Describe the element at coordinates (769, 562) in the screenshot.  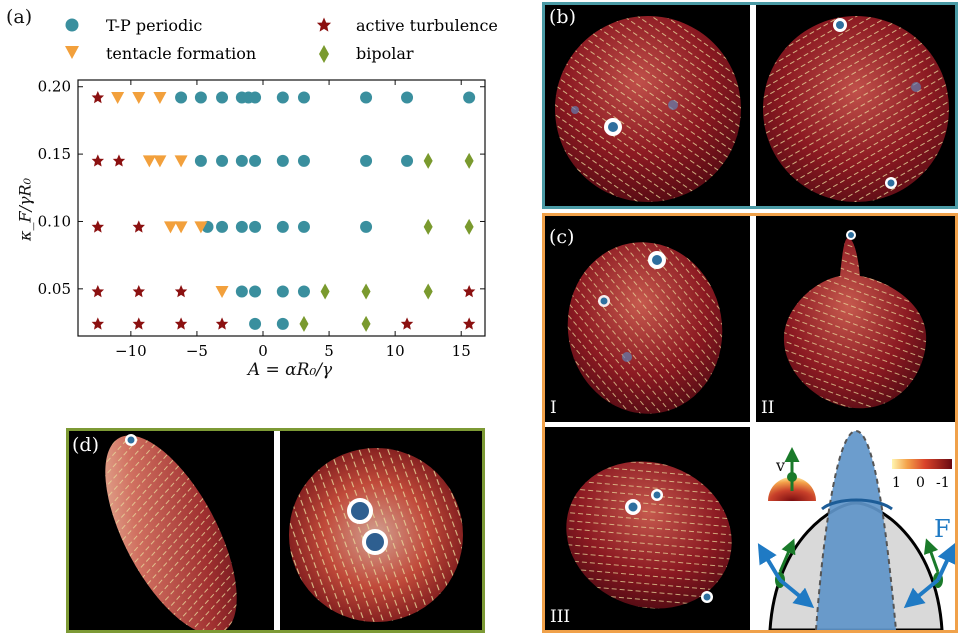
I see `force-arrow` at that location.